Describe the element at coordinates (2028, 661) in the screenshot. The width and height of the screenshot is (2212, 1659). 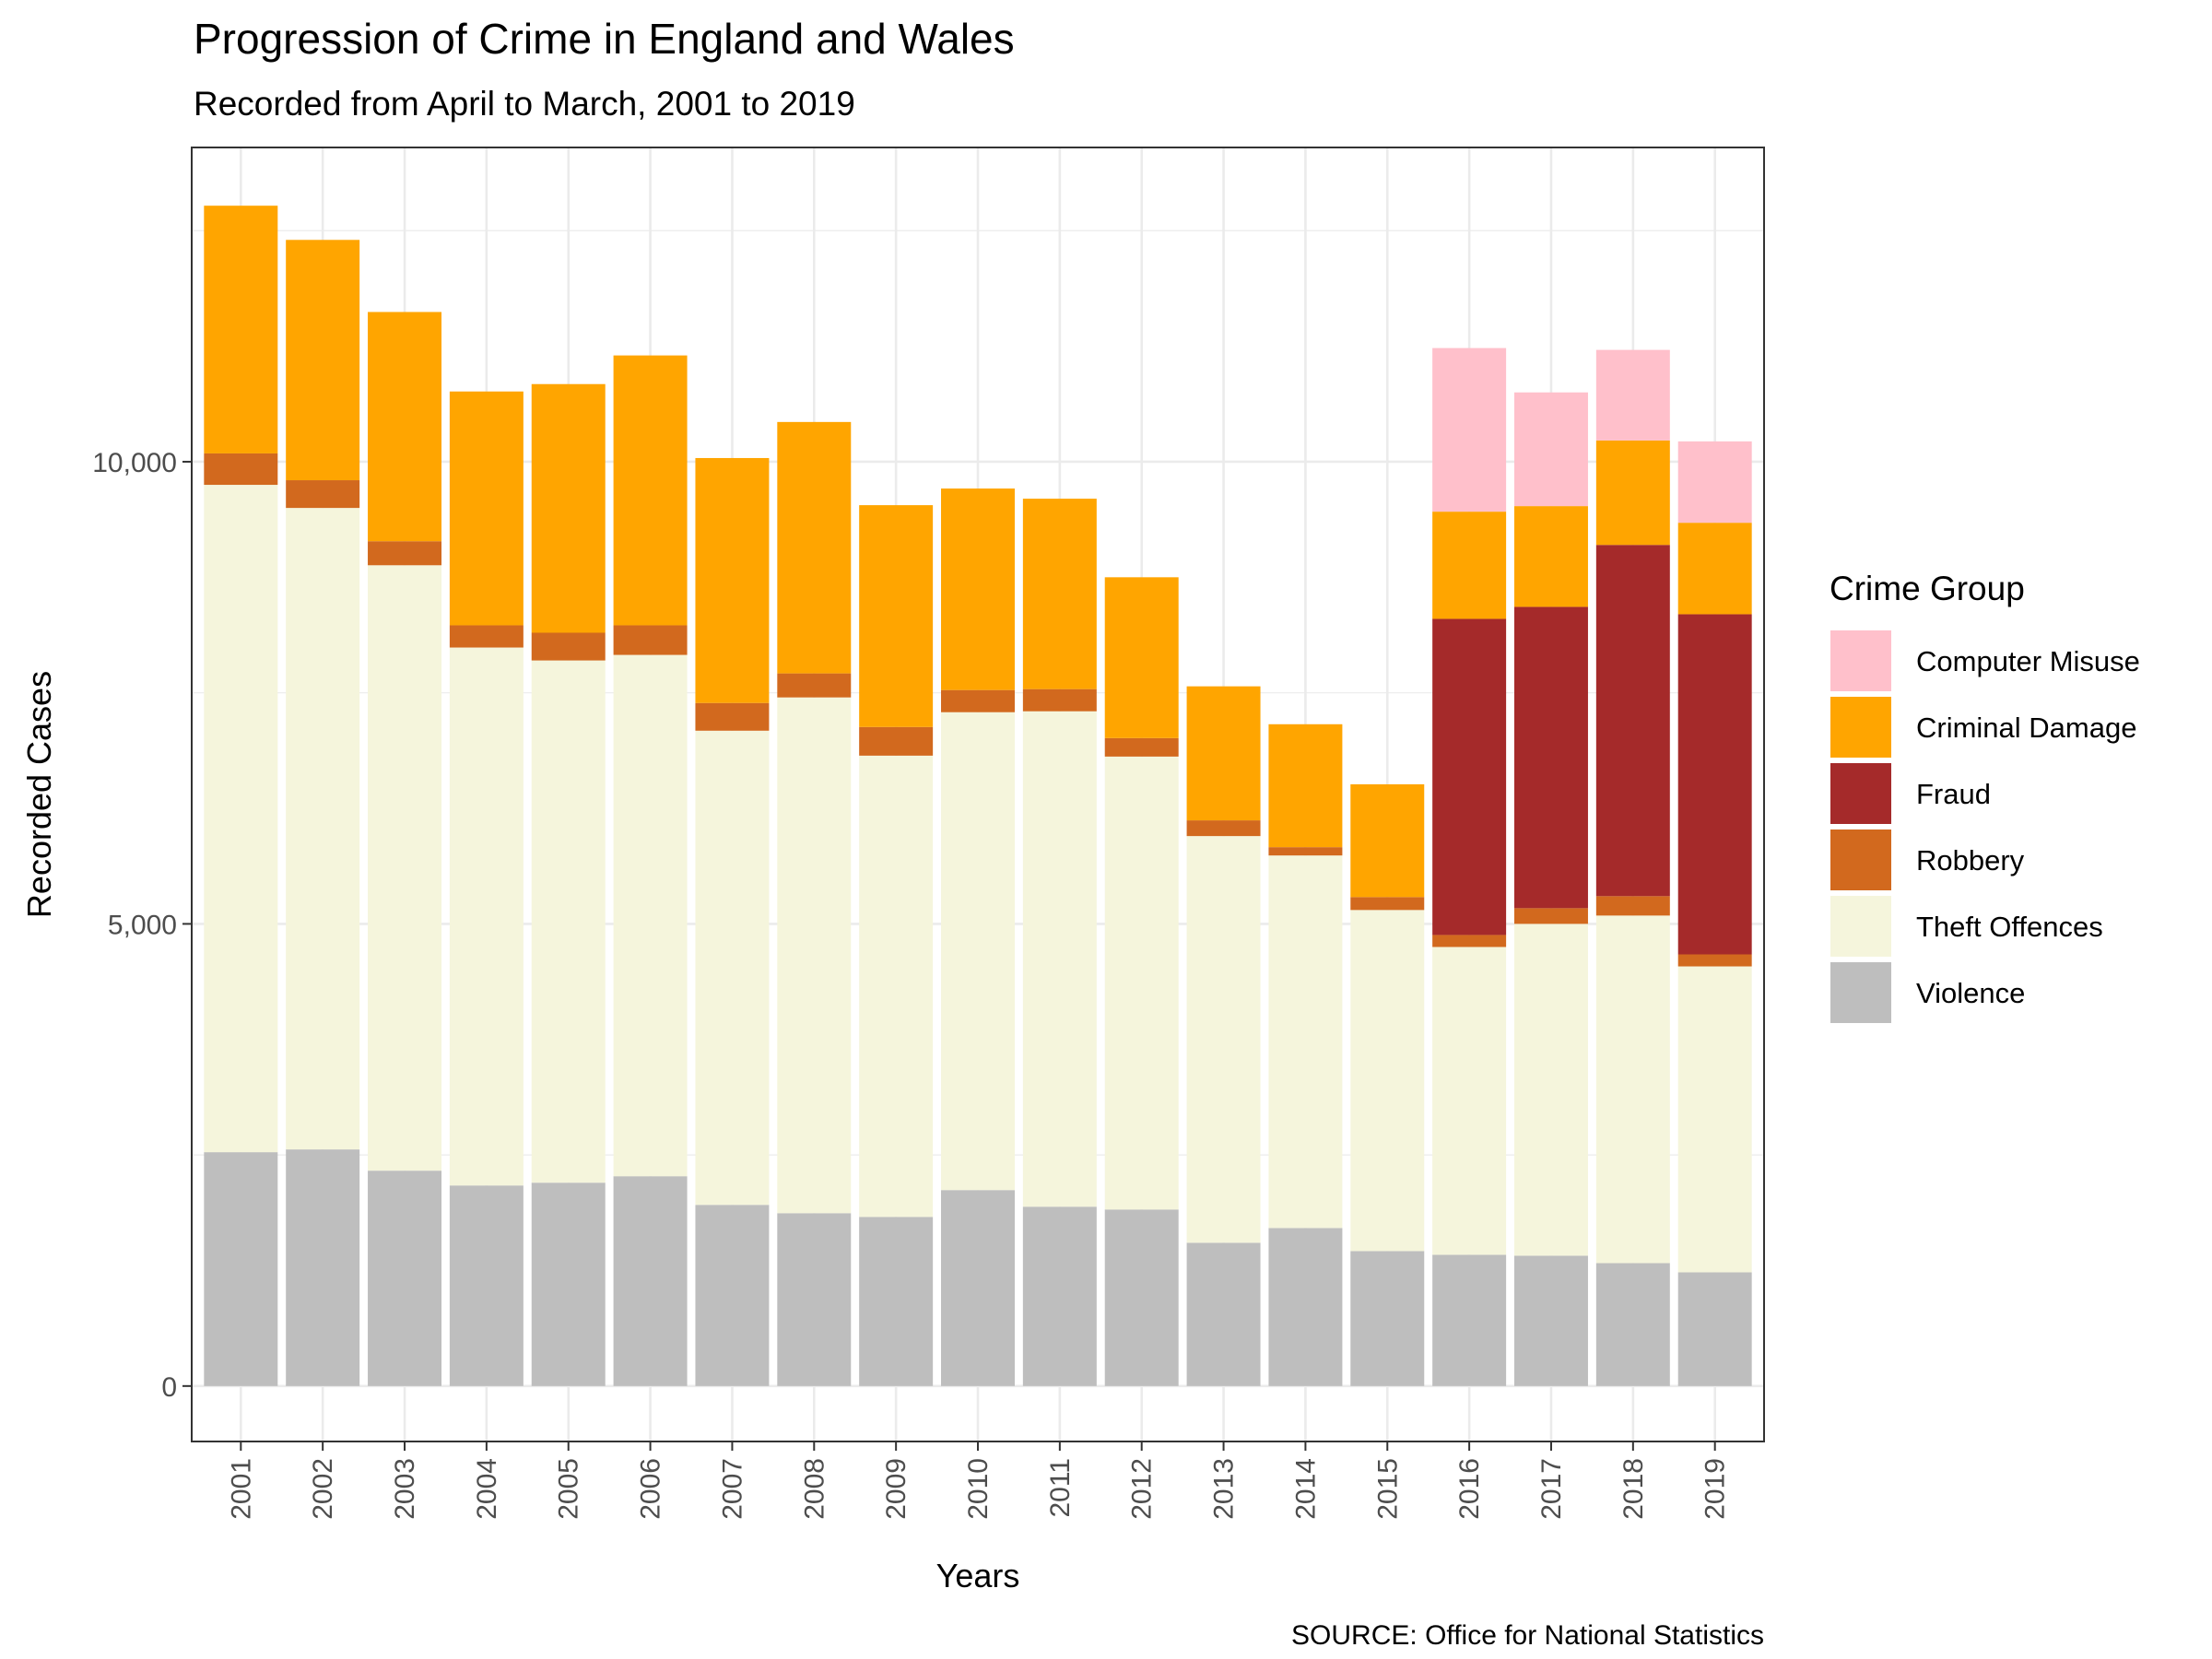
I see `legend-label-computer-misuse: Computer Misuse` at that location.